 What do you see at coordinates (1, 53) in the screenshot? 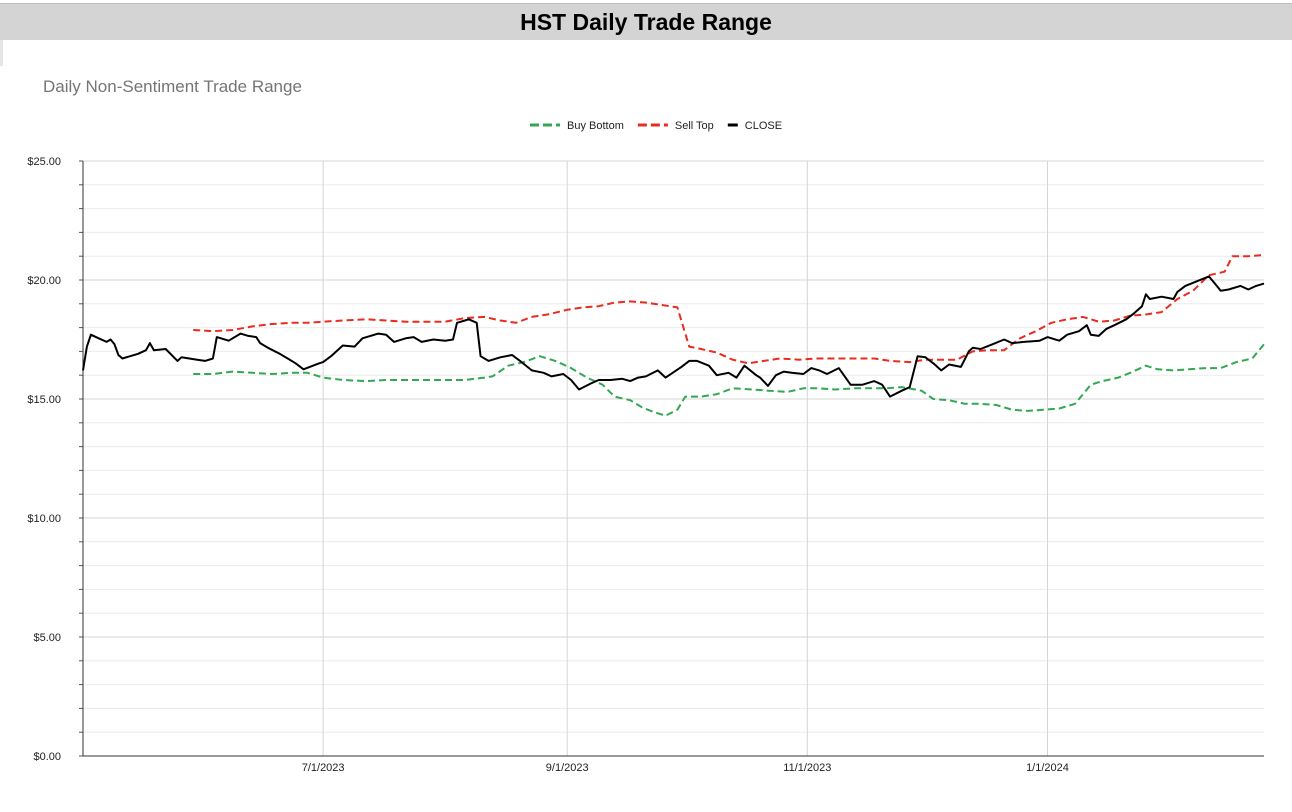
I see `sheet-edge` at bounding box center [1, 53].